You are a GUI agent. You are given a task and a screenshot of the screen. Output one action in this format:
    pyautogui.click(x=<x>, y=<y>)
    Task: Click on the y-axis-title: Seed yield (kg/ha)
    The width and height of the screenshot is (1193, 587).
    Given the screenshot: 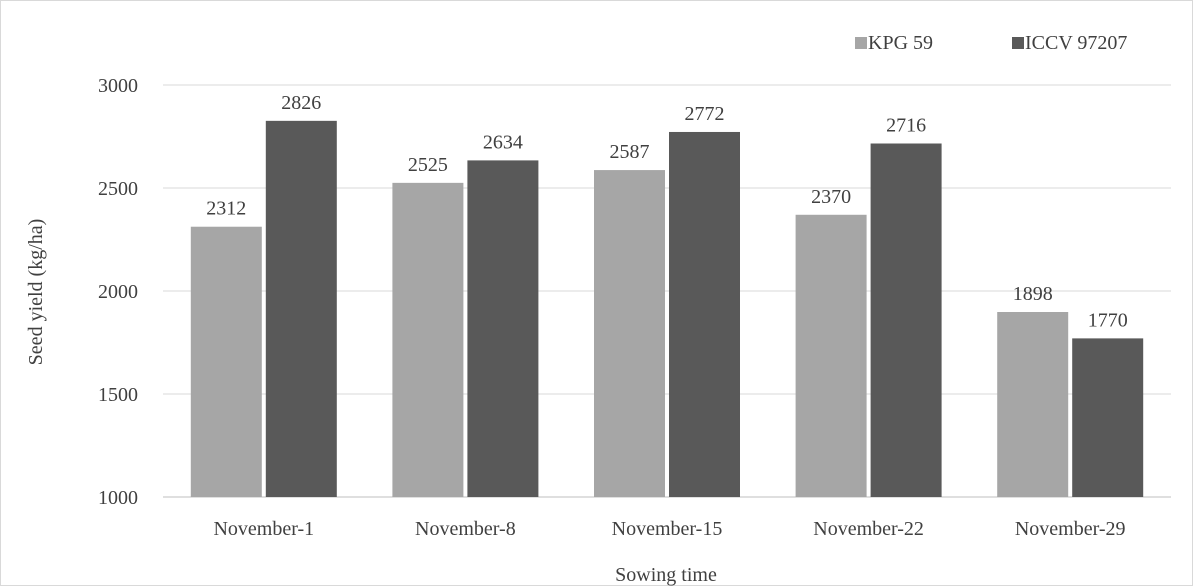 What is the action you would take?
    pyautogui.click(x=36, y=292)
    